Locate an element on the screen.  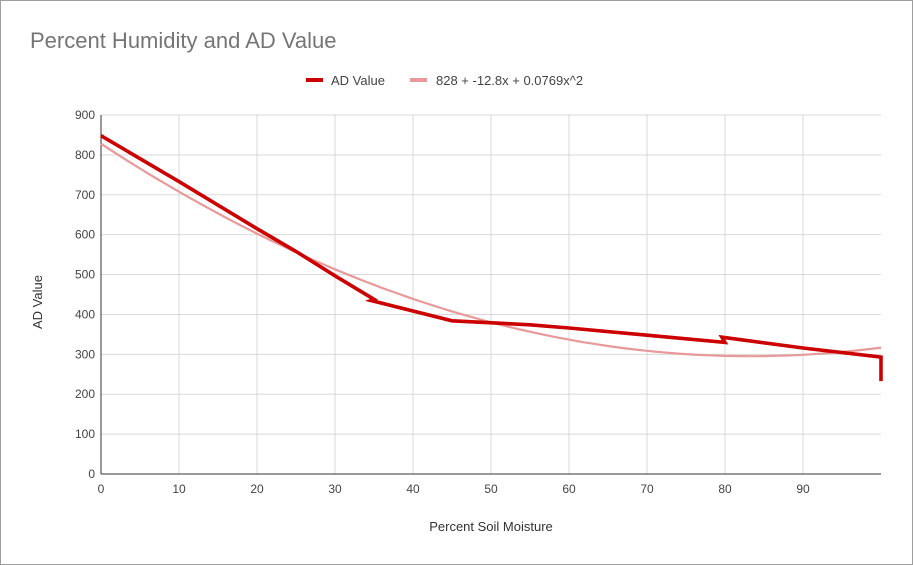
y-tick-label: 500 is located at coordinates (85, 275).